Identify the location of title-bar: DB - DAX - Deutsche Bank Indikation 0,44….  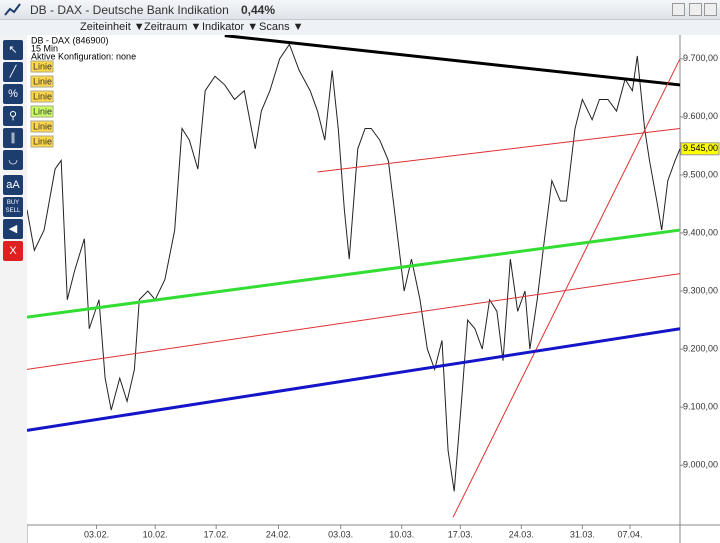
(360, 10).